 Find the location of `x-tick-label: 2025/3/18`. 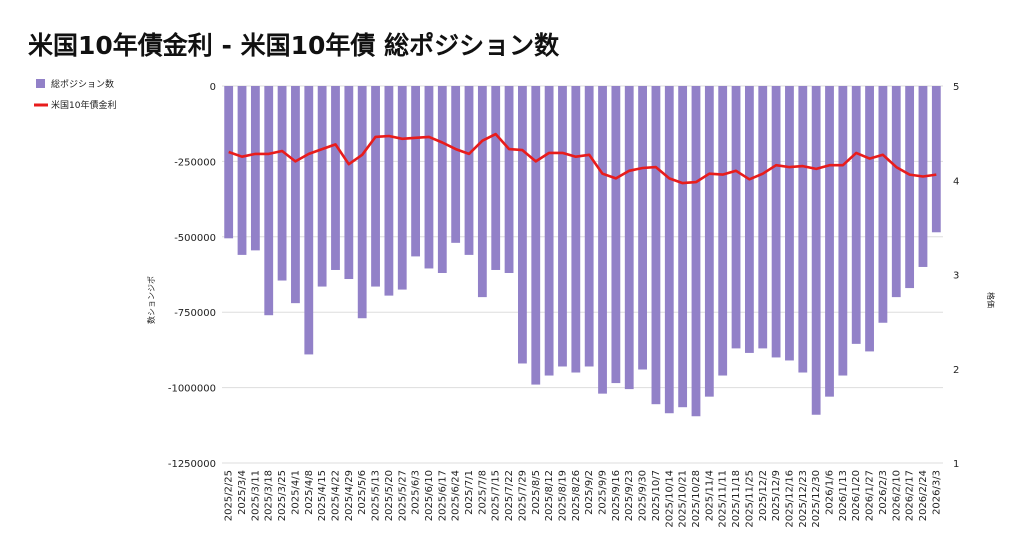

x-tick-label: 2025/3/18 is located at coordinates (269, 495).